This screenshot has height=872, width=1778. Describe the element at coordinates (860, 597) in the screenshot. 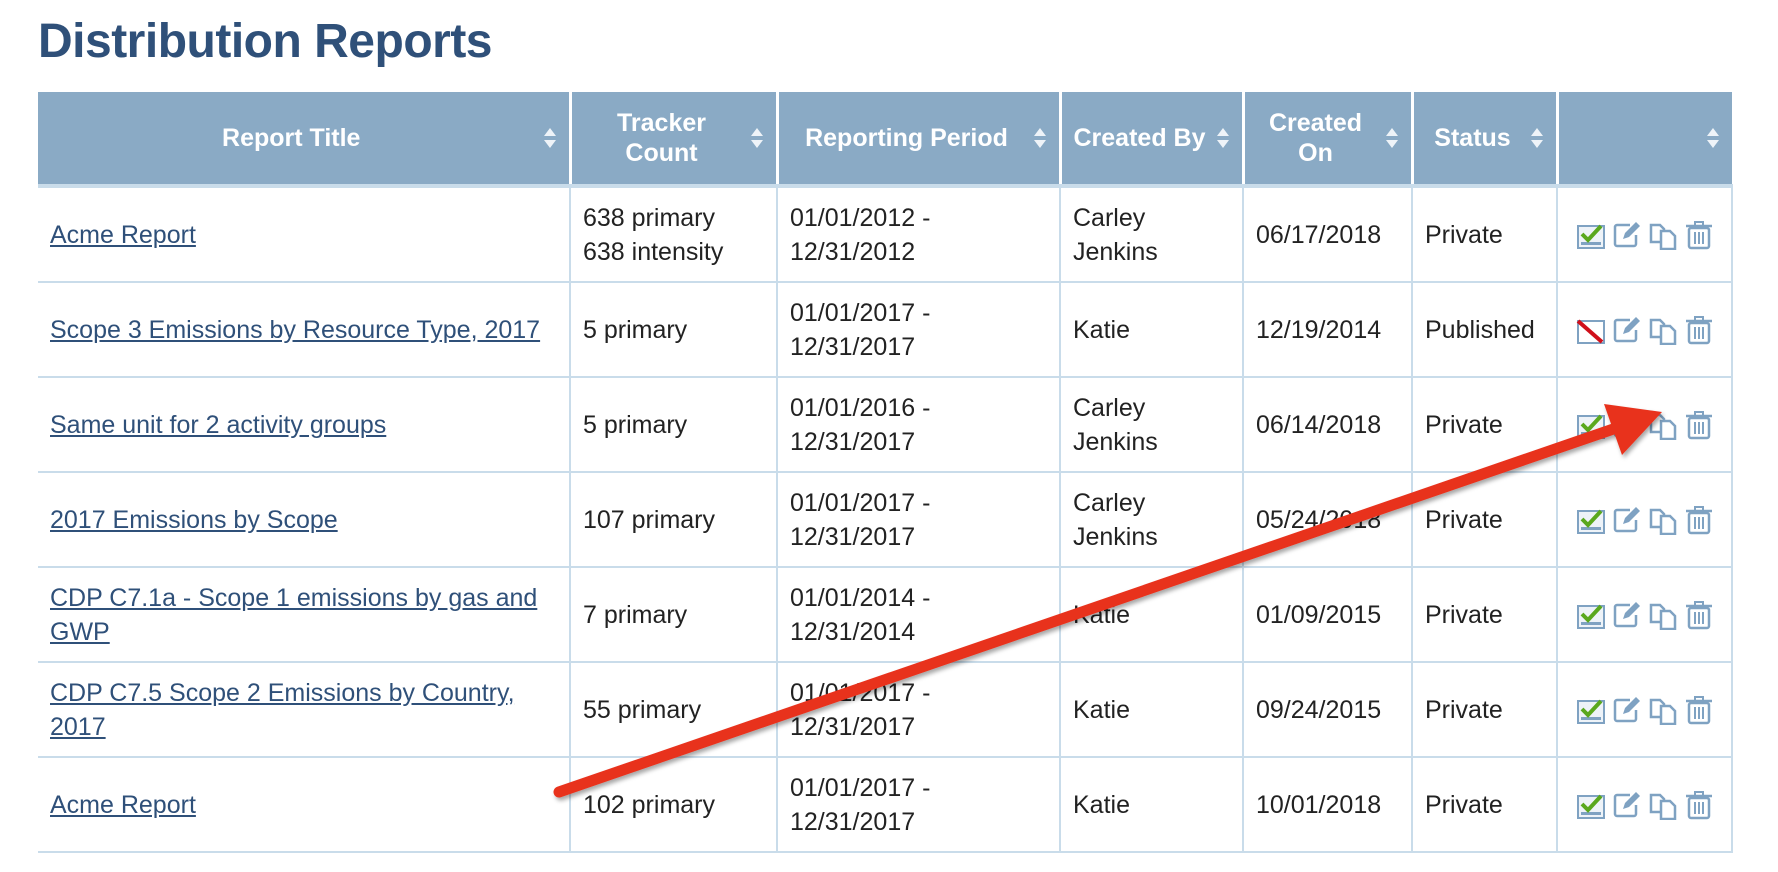

I see `period-start: 01/01/2014 -` at that location.